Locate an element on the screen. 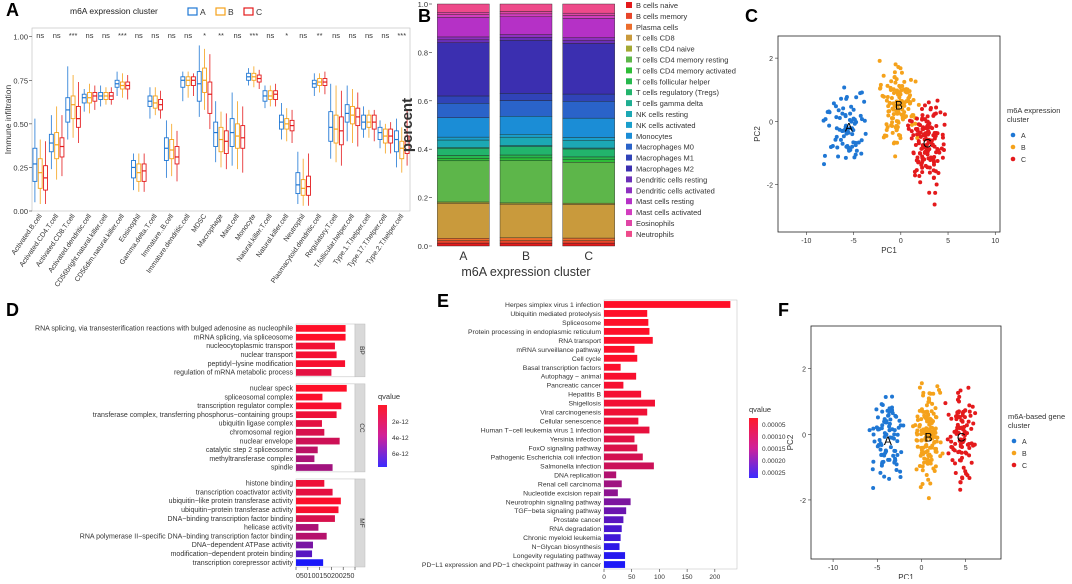 This screenshot has height=584, width=1072. legend-label: Neutrophils is located at coordinates (655, 234).